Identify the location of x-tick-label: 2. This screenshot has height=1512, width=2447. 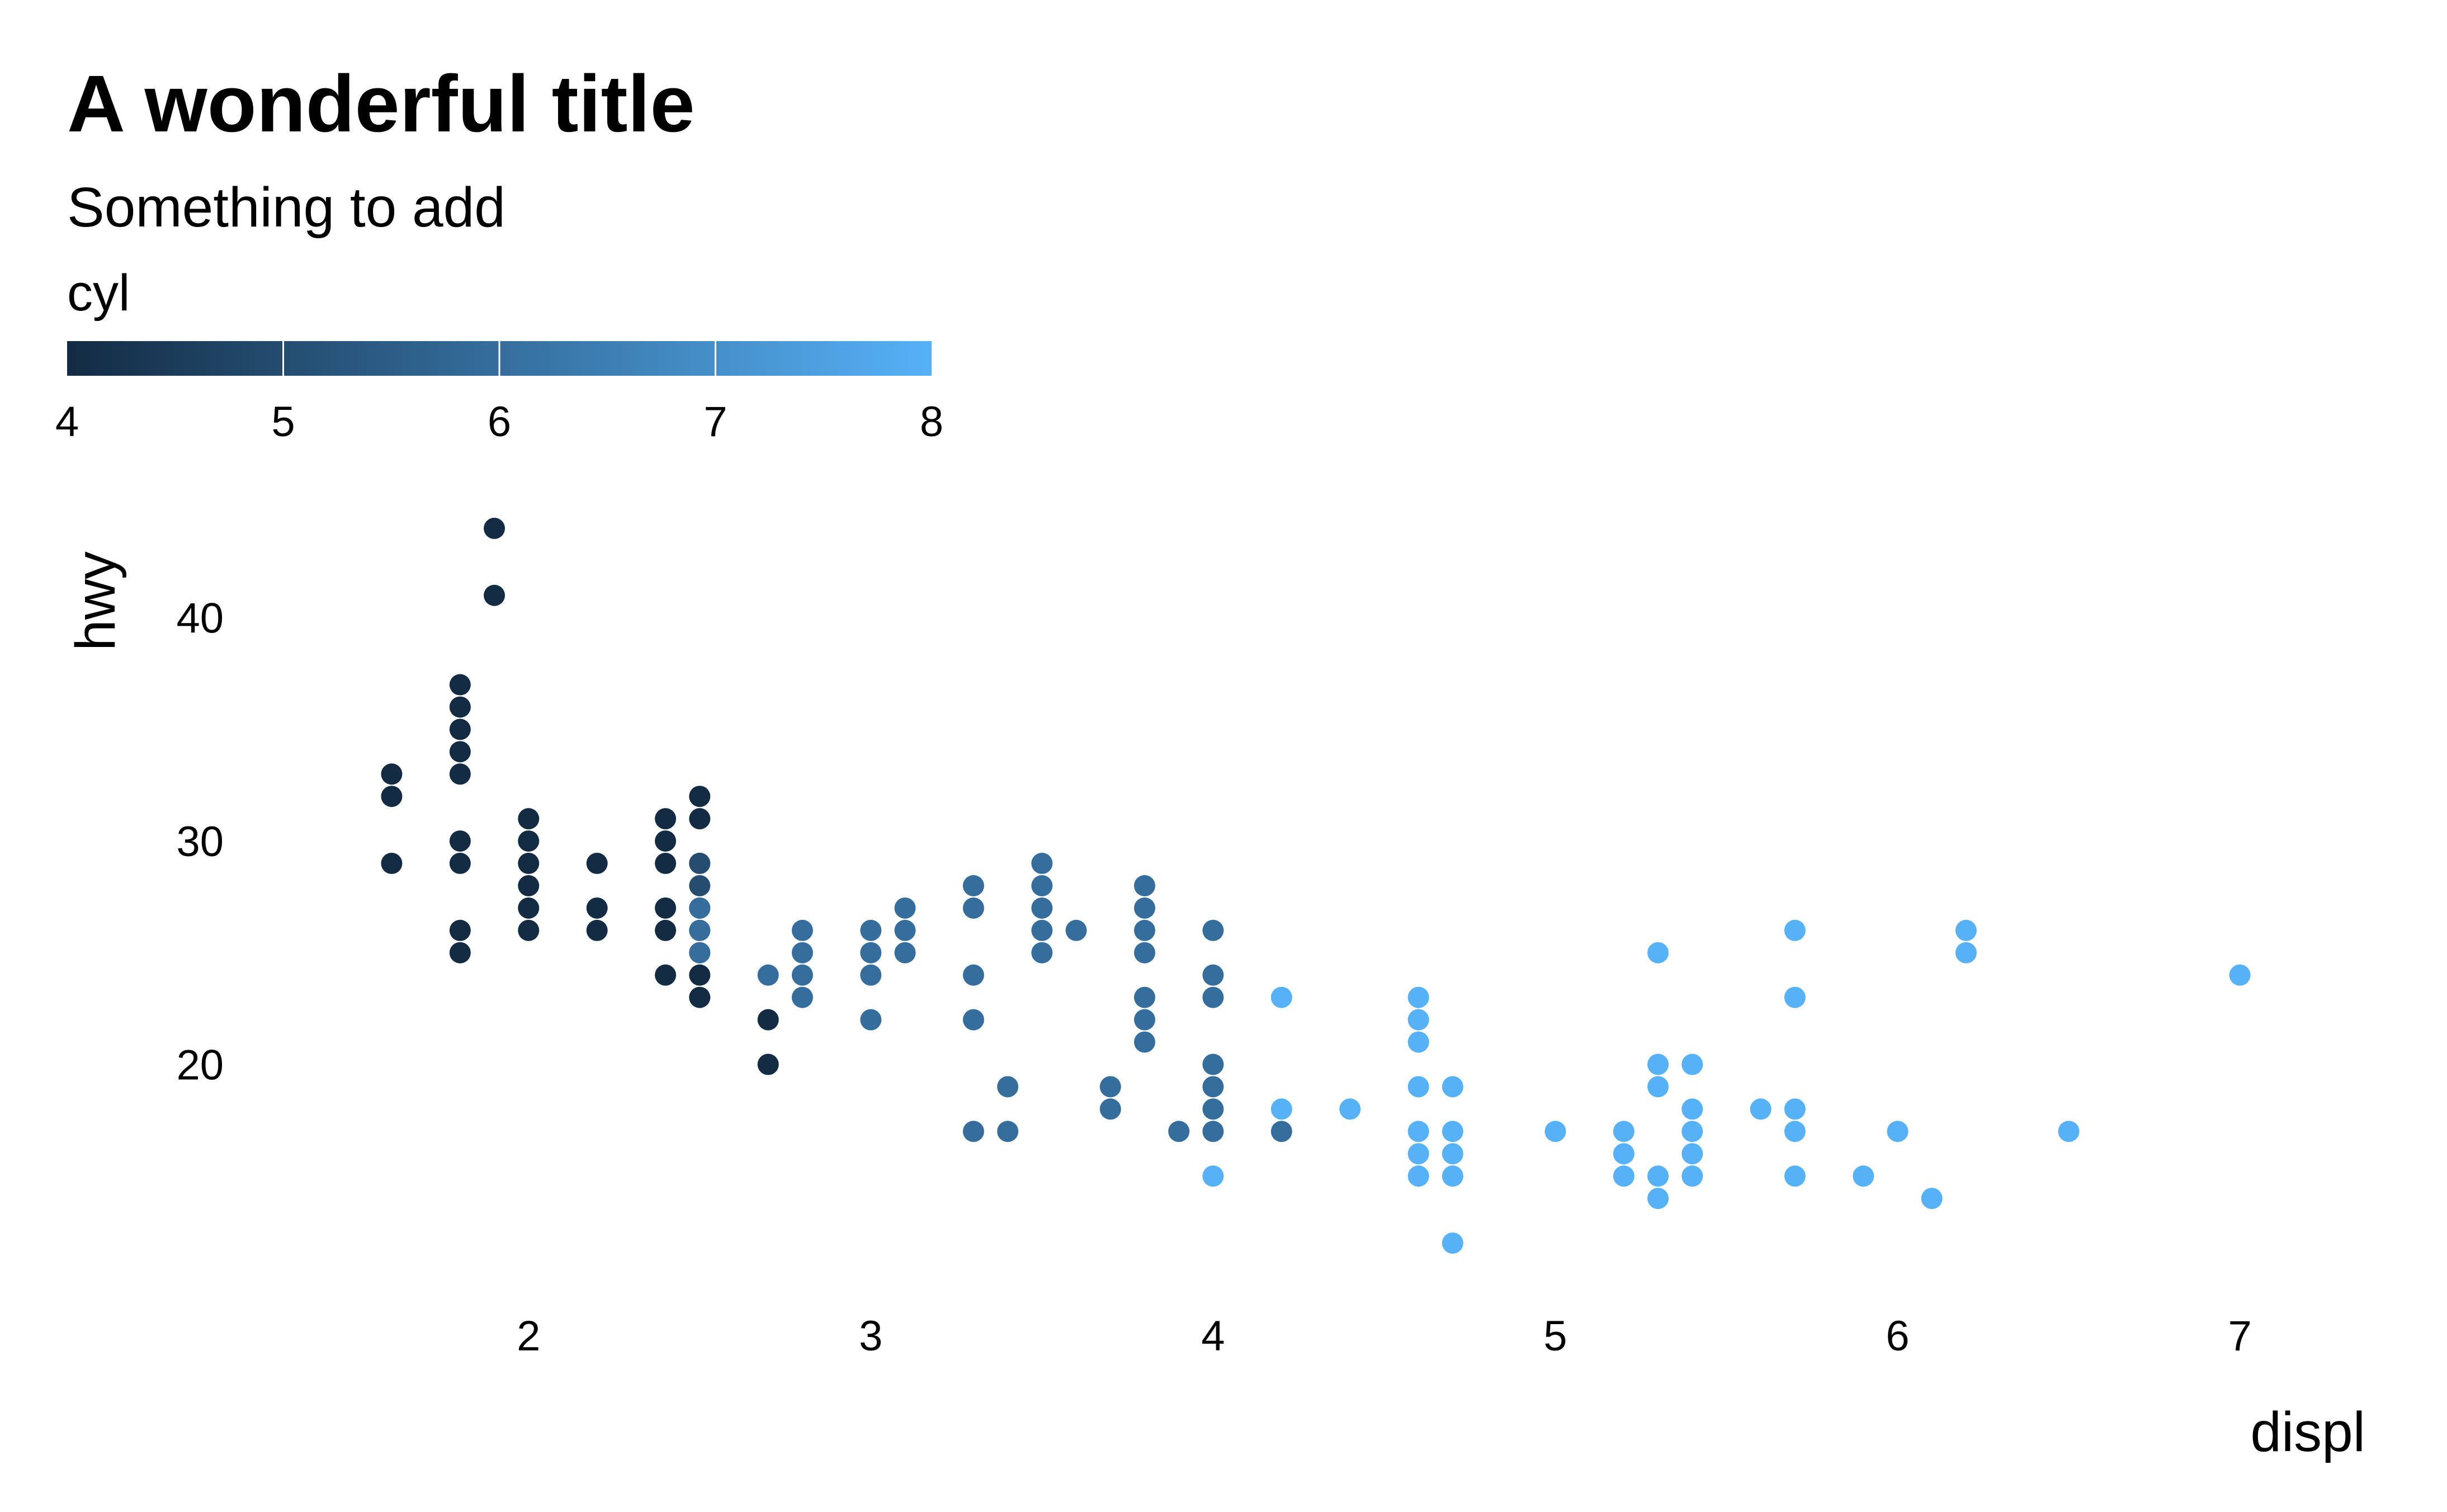
(528, 1336).